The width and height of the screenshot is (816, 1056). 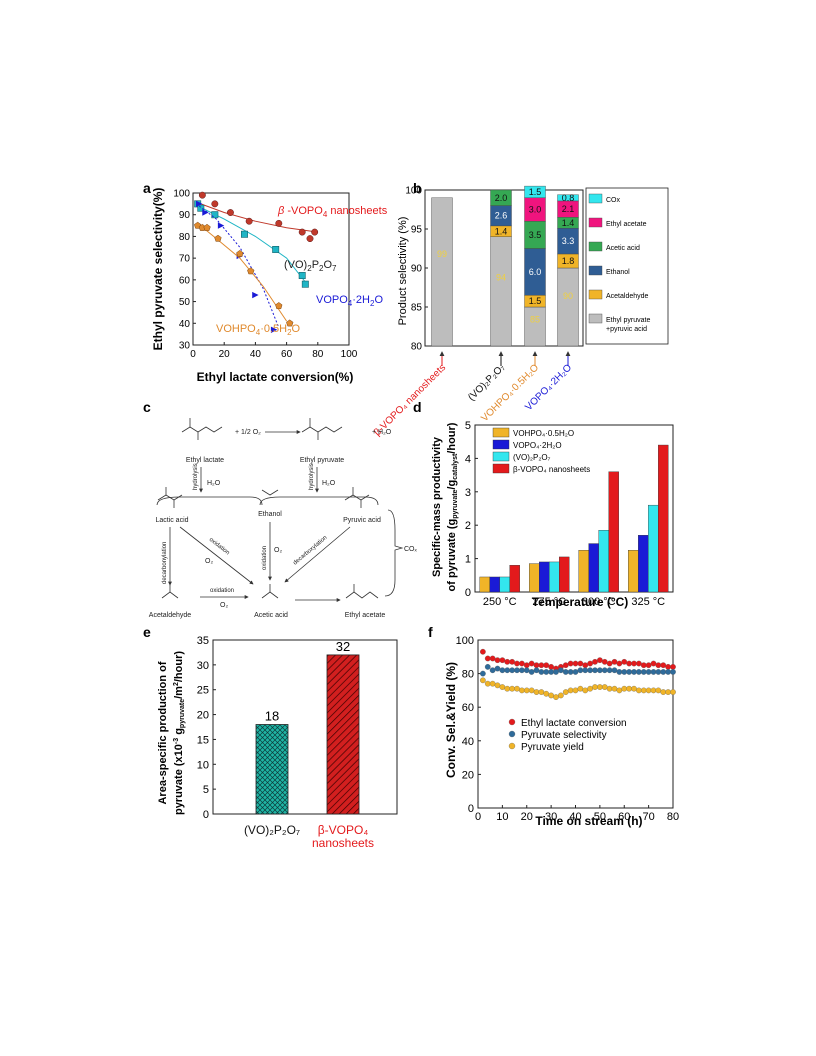 What do you see at coordinates (478, 817) in the screenshot?
I see `panel-f-xtick-label: 0` at bounding box center [478, 817].